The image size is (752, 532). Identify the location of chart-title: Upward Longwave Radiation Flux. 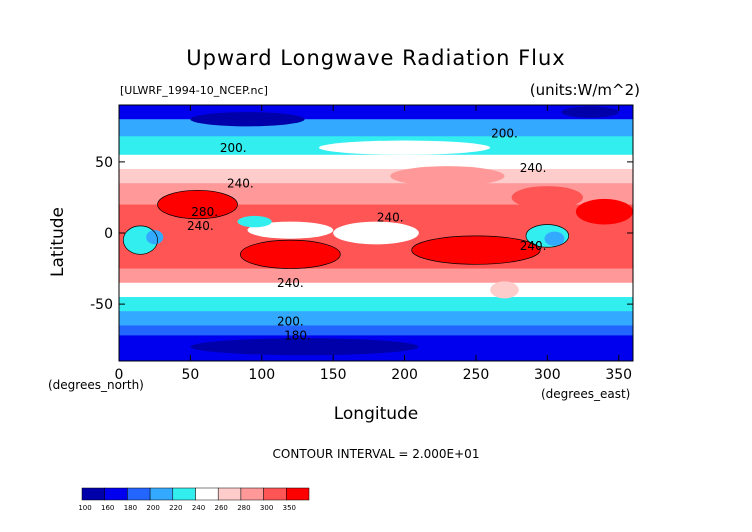
(376, 58).